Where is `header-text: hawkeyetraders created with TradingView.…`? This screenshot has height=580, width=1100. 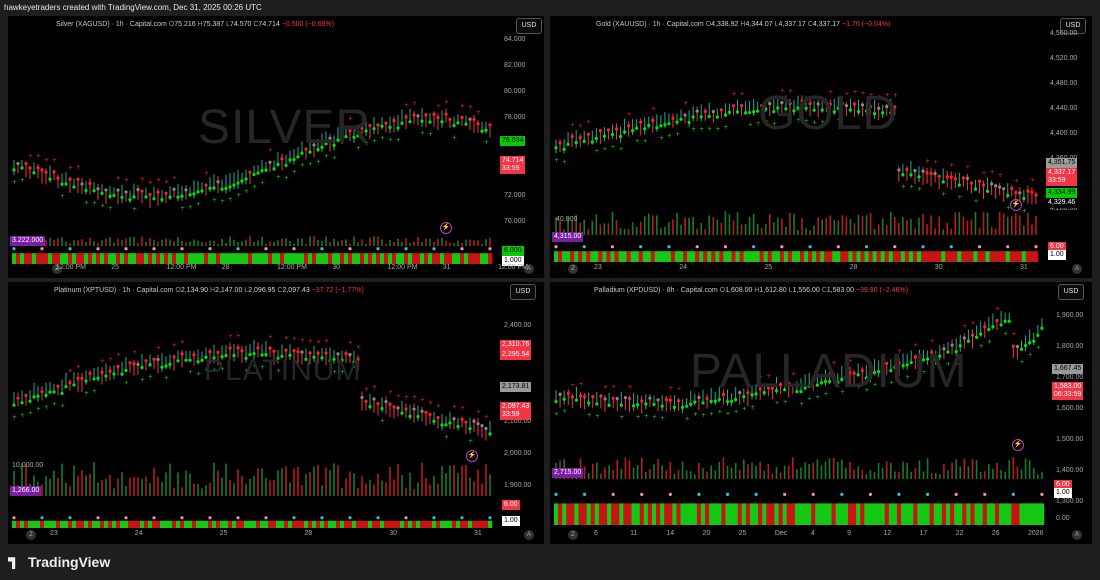 header-text: hawkeyetraders created with TradingView.… is located at coordinates (133, 7).